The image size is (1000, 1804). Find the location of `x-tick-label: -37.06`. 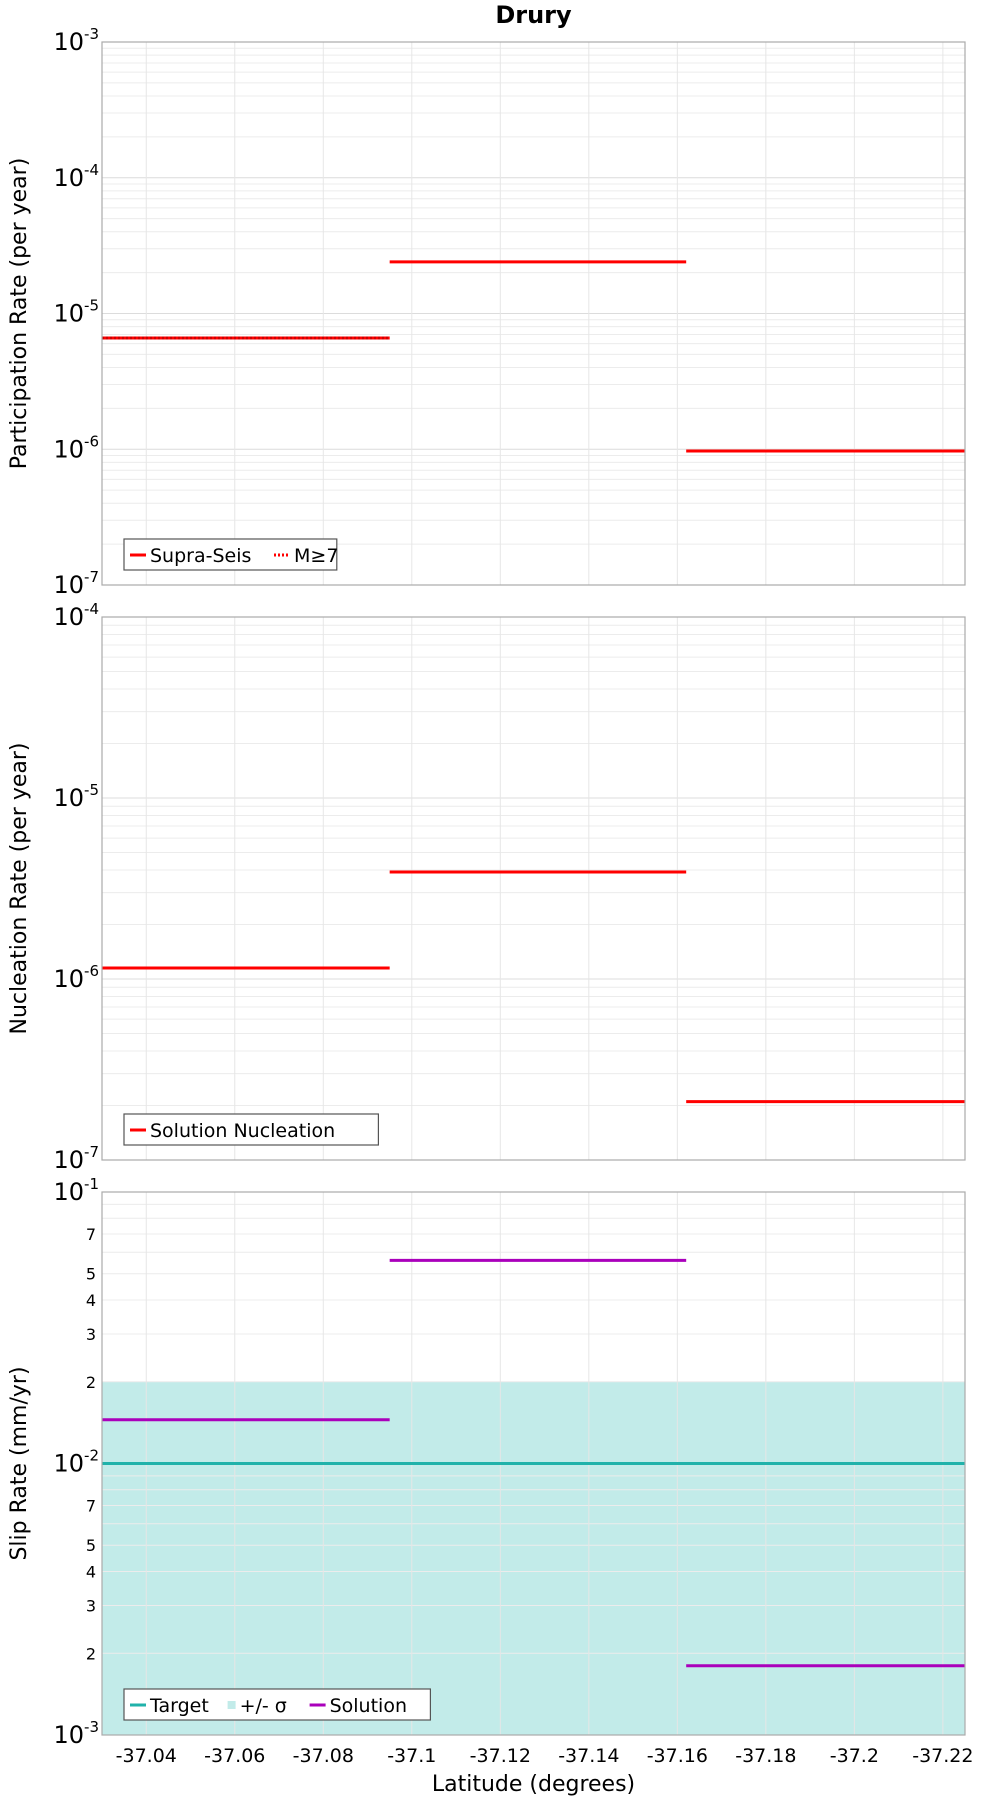

x-tick-label: -37.06 is located at coordinates (234, 1756).